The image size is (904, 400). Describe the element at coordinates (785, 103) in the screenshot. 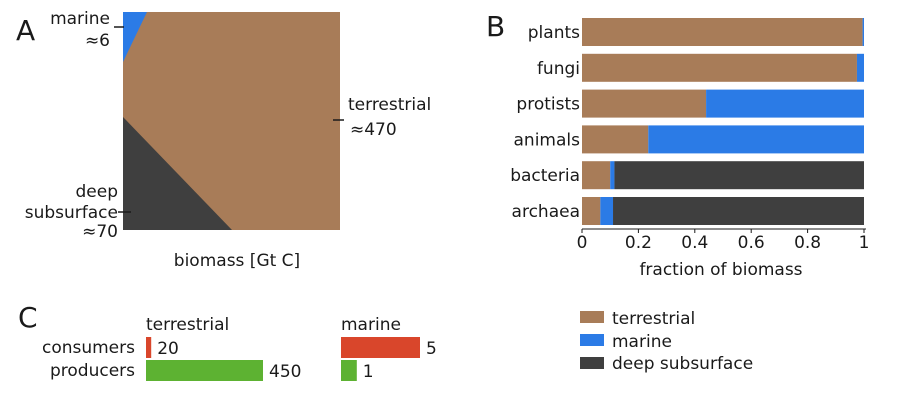

I see `bar-protists-marine` at that location.